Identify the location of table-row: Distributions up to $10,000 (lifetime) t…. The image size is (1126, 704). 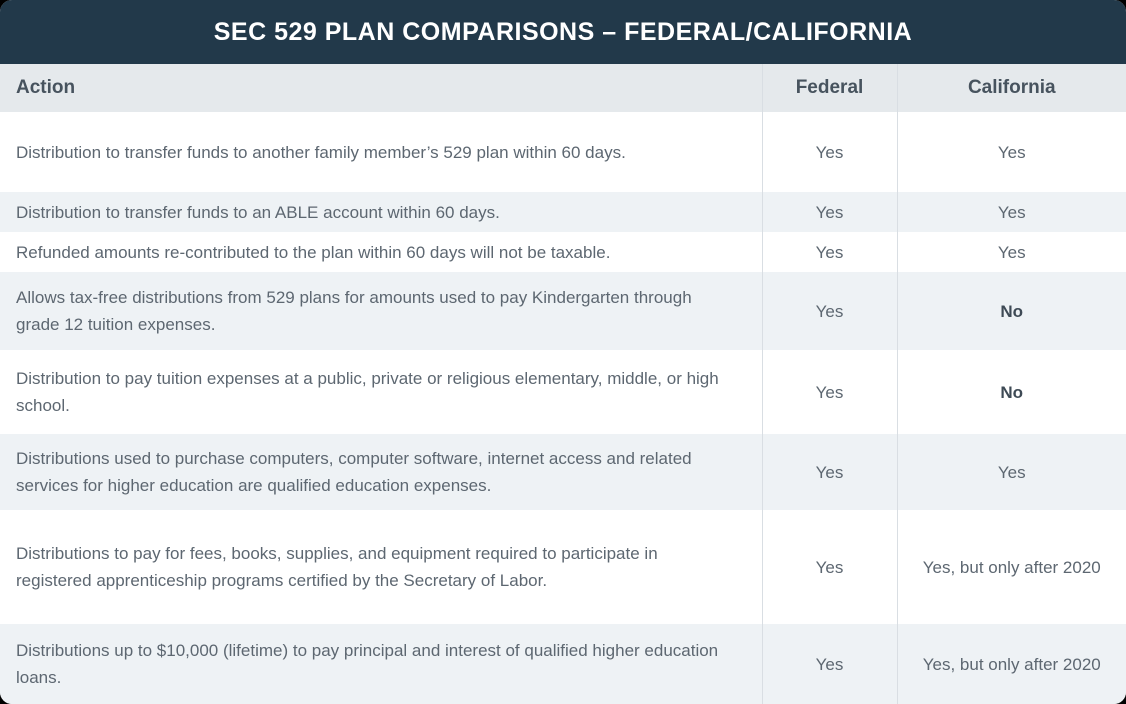
(563, 664).